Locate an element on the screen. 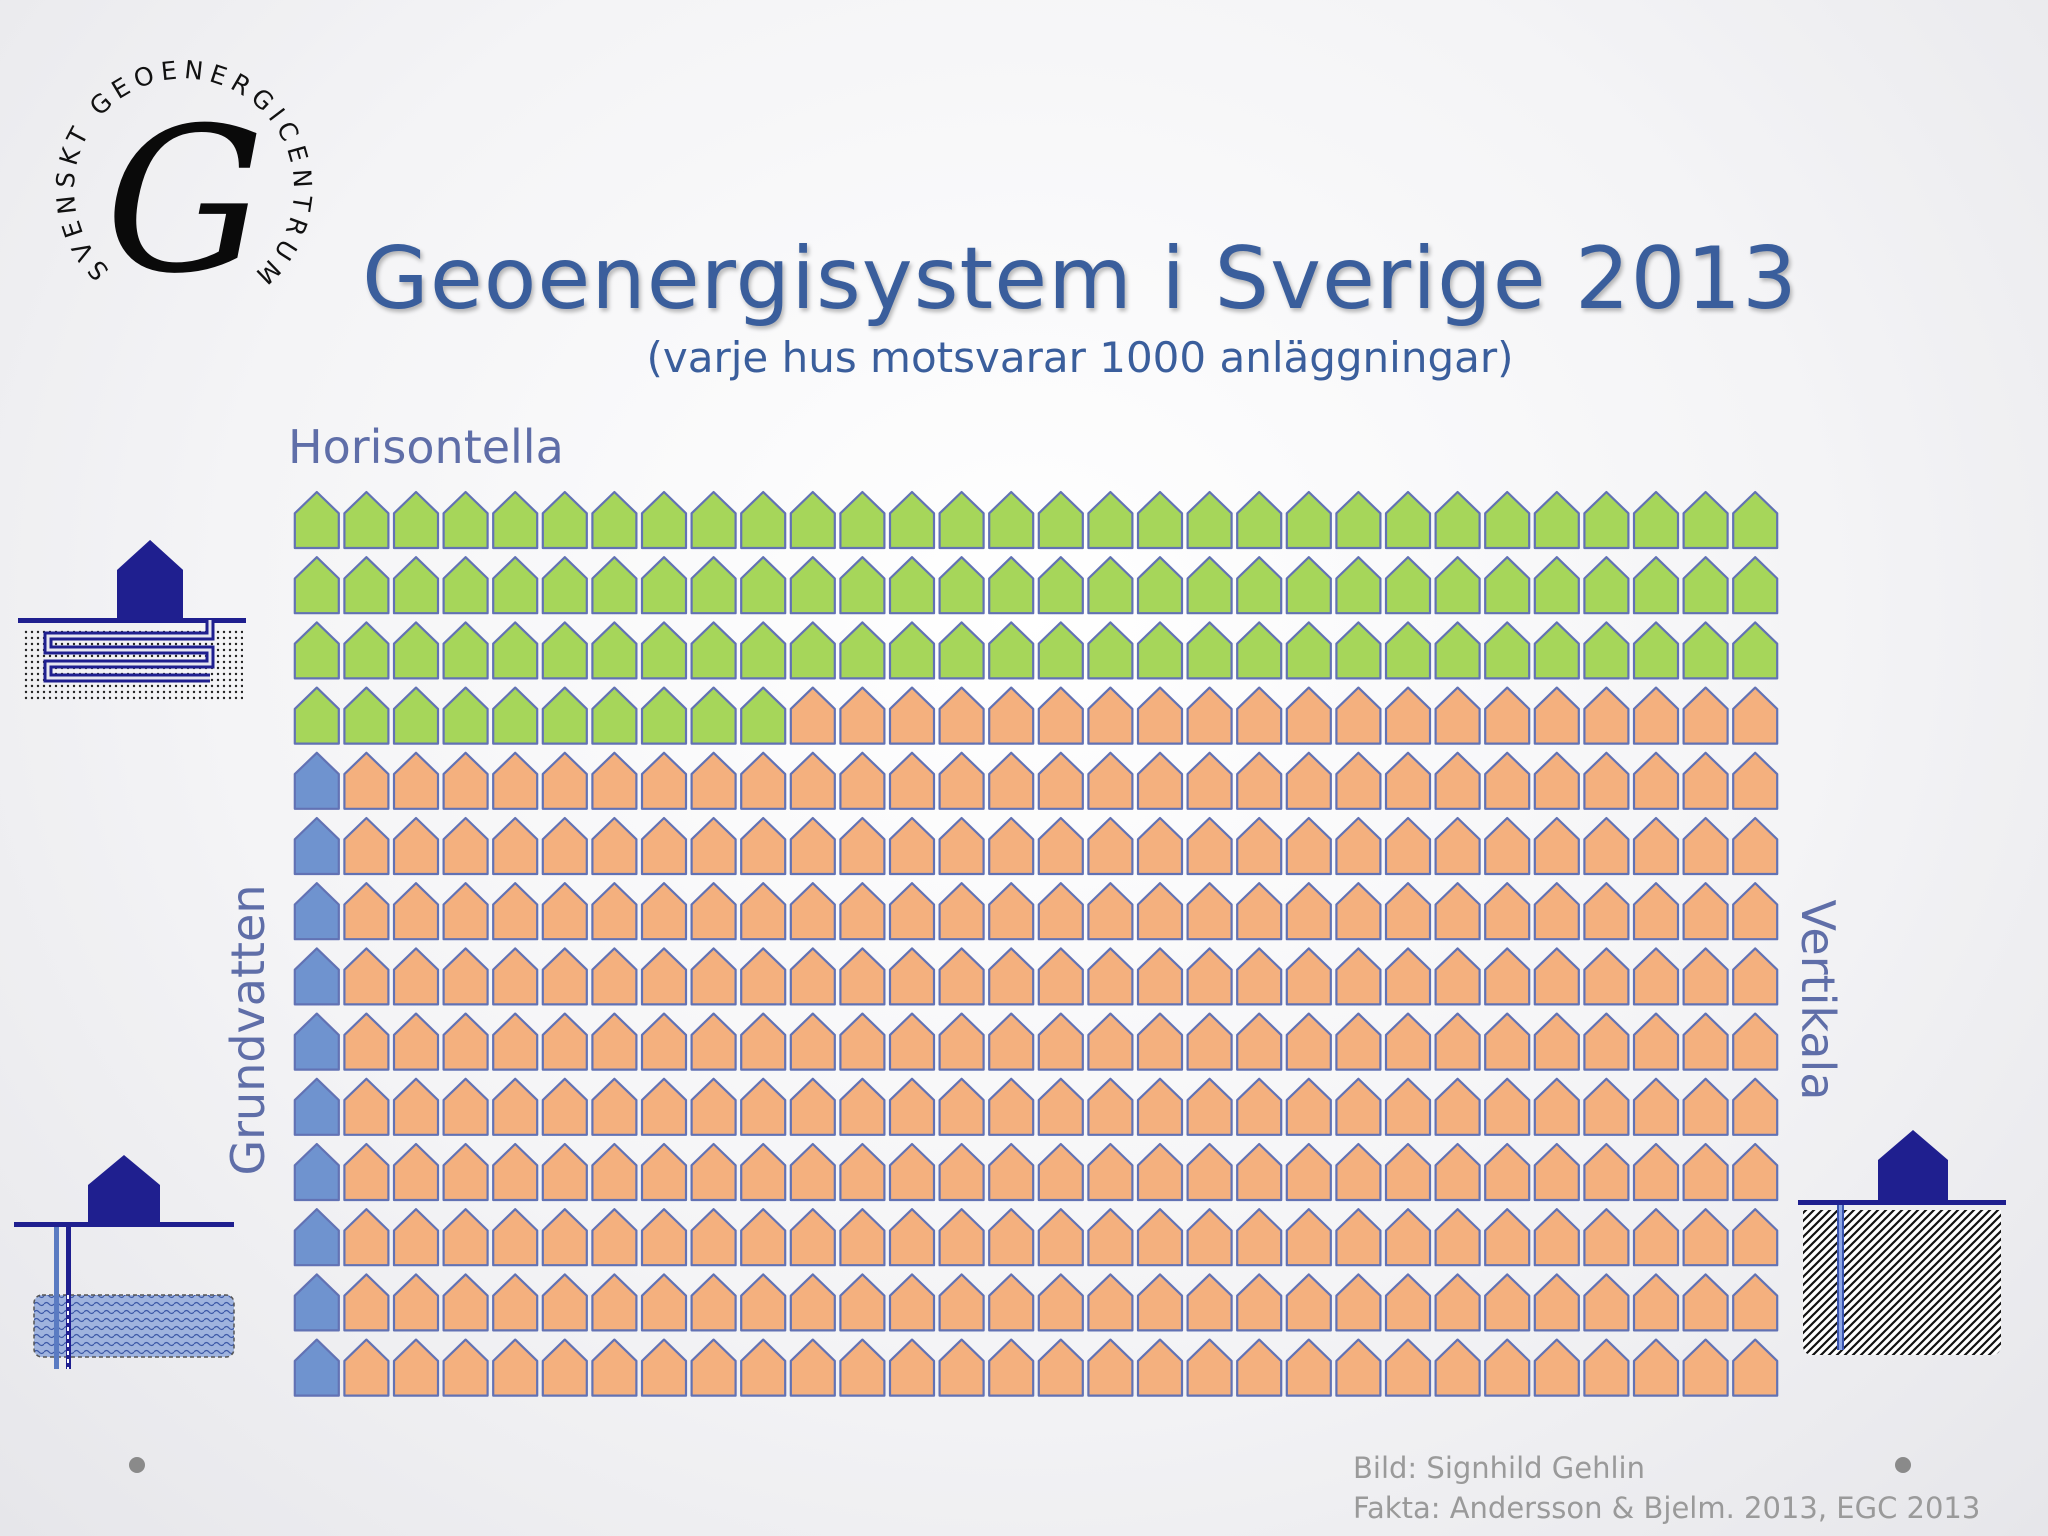 Image resolution: width=2048 pixels, height=1536 pixels. category-label-vertikala: Vertikala is located at coordinates (1818, 1000).